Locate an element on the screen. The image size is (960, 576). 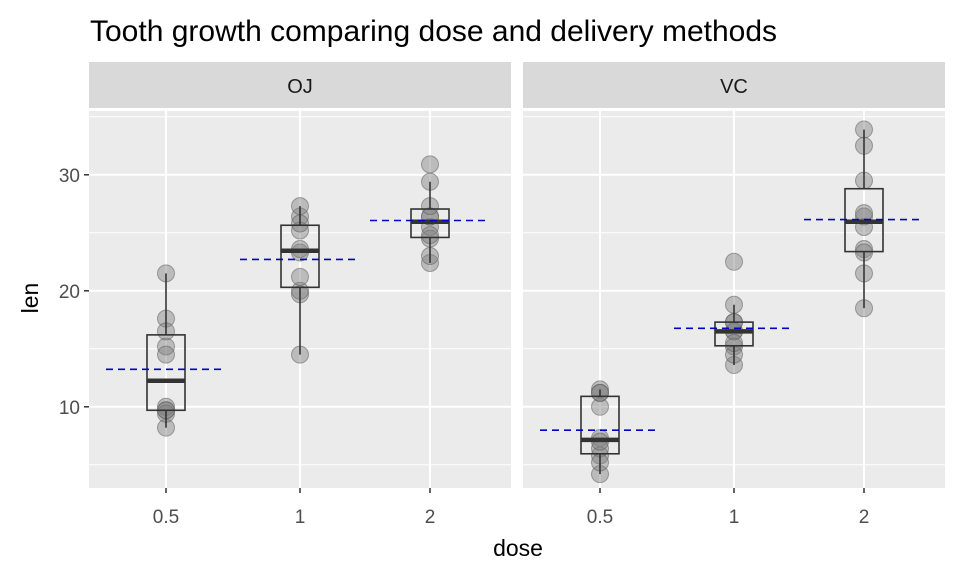
y-tick-label: 30 is located at coordinates (69, 176).